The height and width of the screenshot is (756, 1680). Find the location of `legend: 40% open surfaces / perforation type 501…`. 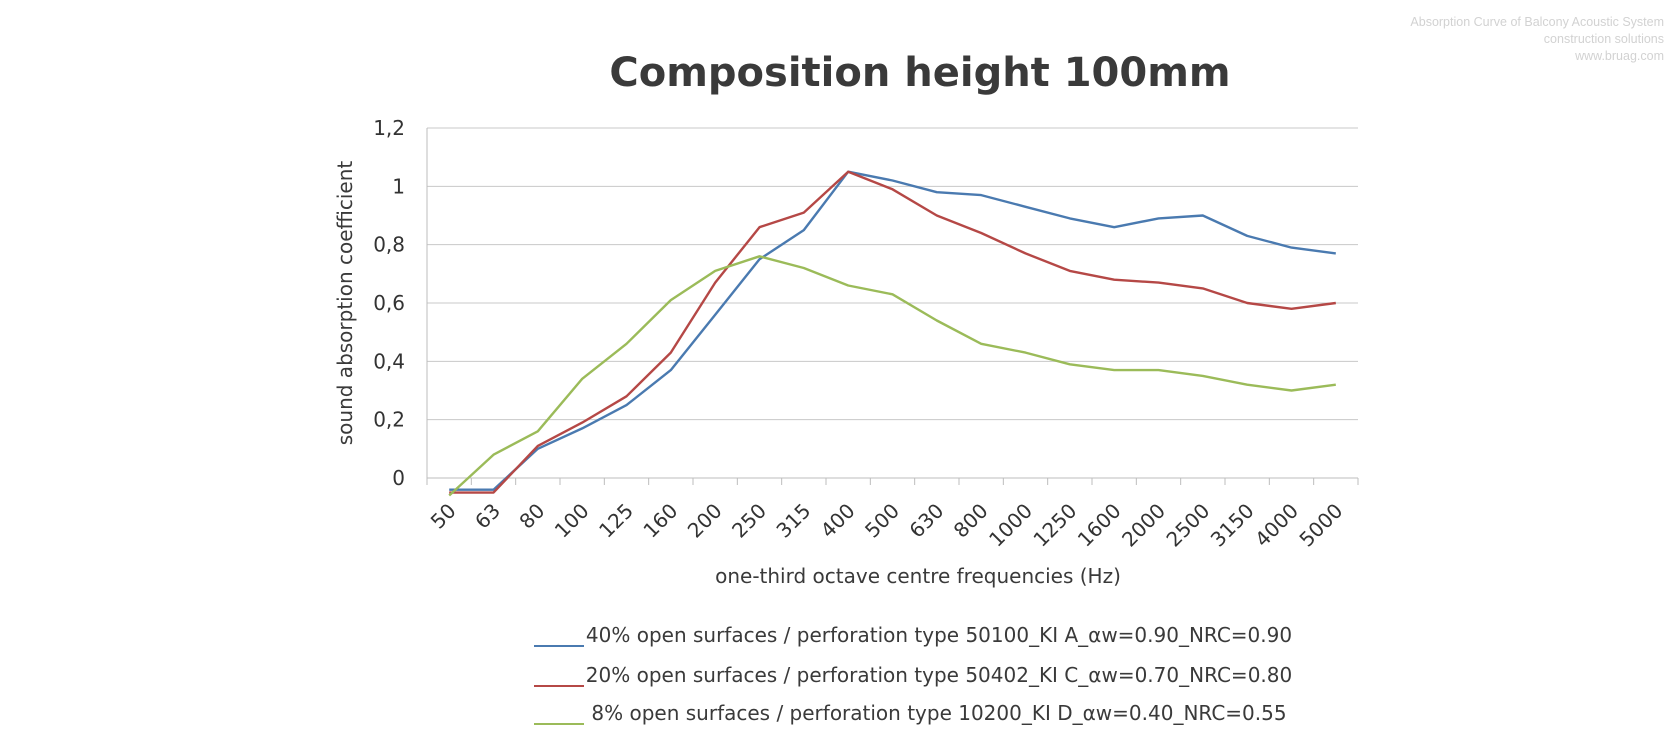

legend: 40% open surfaces / perforation type 501… is located at coordinates (913, 674).